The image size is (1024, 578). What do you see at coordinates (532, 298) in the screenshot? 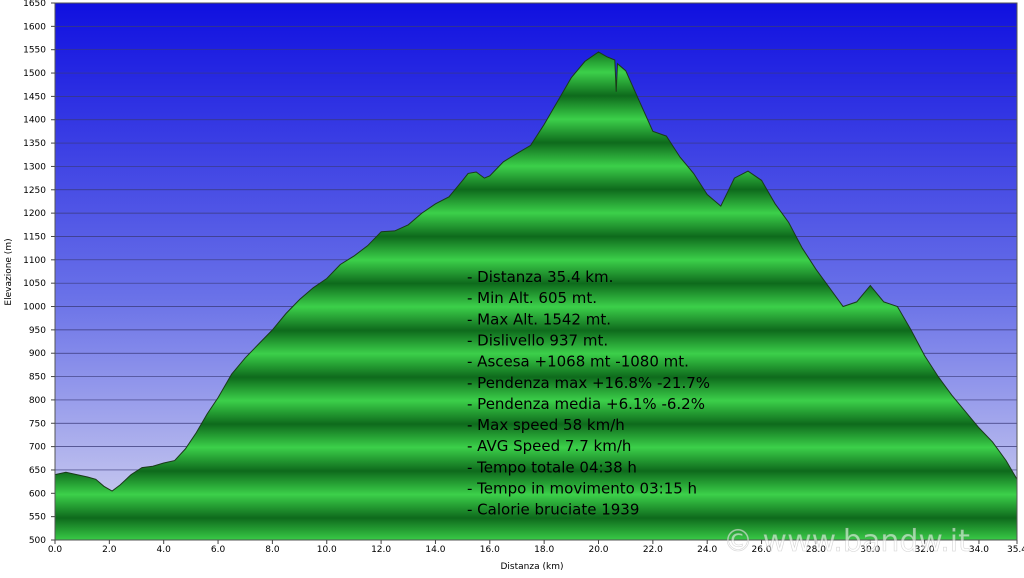
I see `stat-line: - Min Alt. 605 mt.` at bounding box center [532, 298].